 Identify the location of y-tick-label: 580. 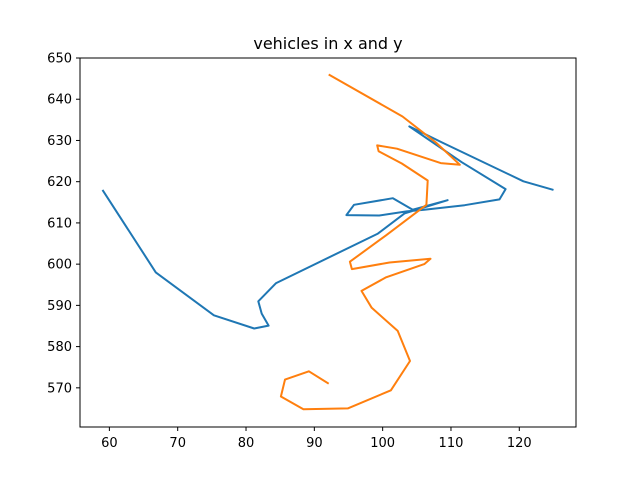
(59, 347).